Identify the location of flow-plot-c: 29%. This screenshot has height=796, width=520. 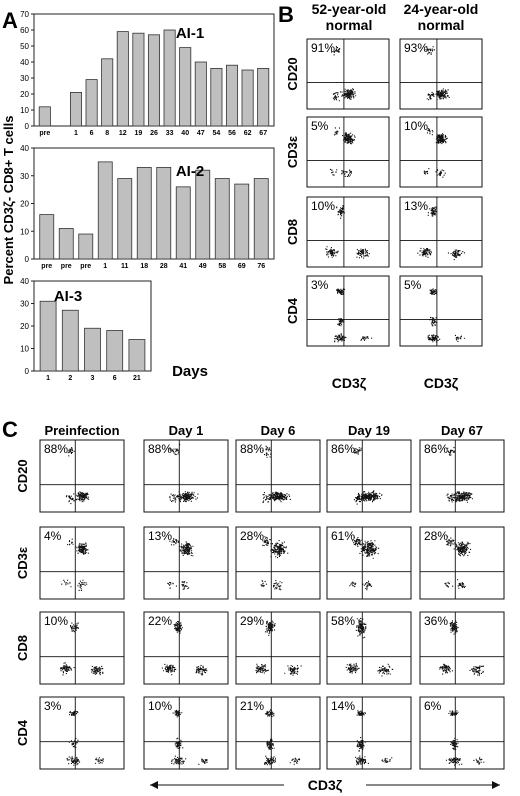
(278, 648).